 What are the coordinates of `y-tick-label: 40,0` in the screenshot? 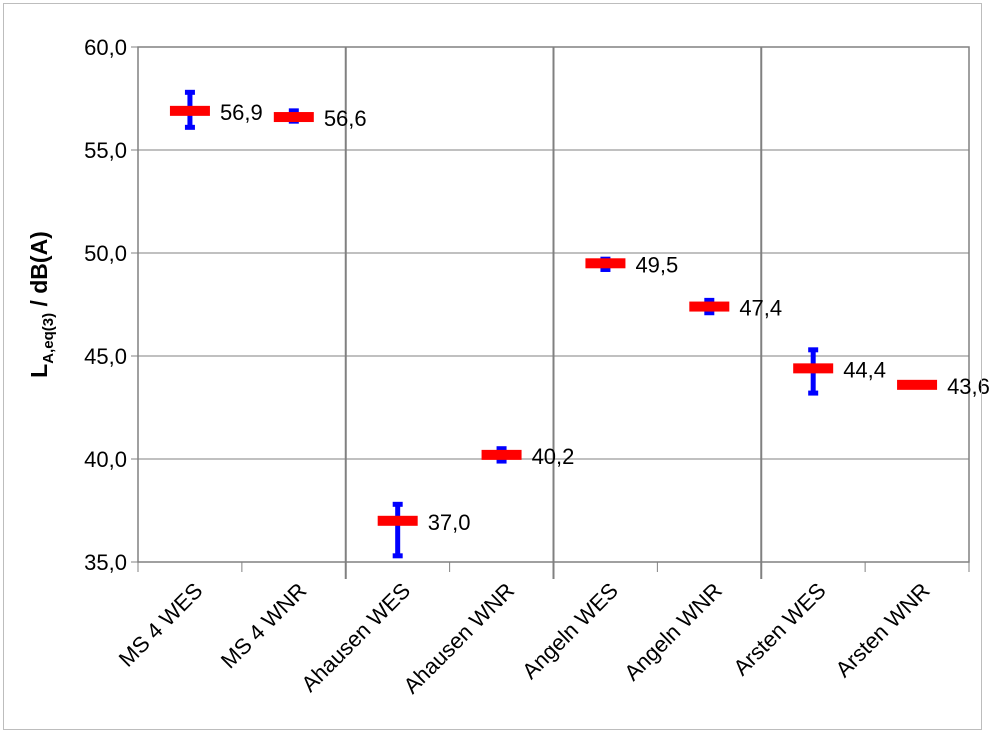 It's located at (105, 459).